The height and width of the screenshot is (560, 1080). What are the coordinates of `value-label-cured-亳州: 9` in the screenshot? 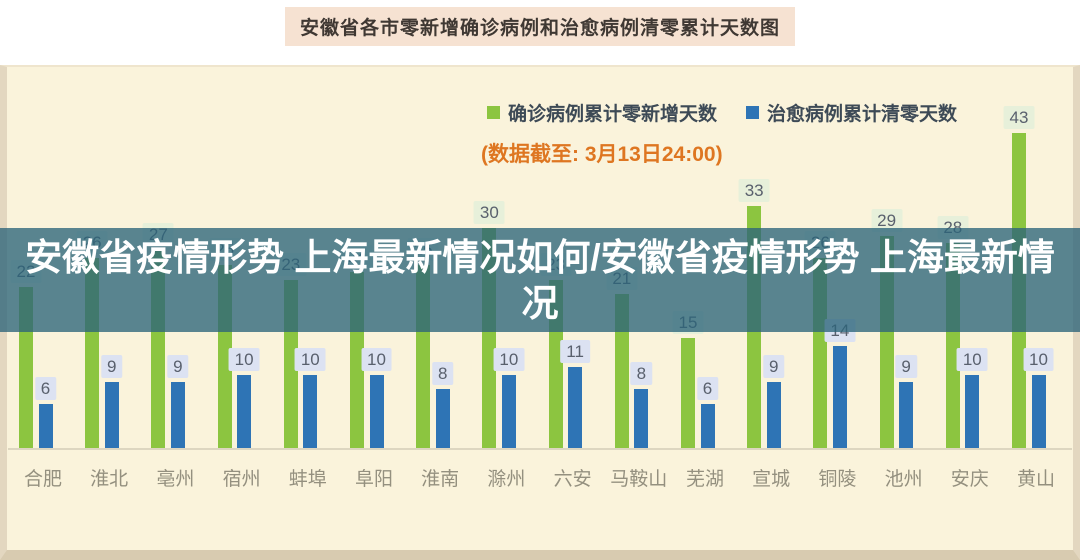 It's located at (178, 366).